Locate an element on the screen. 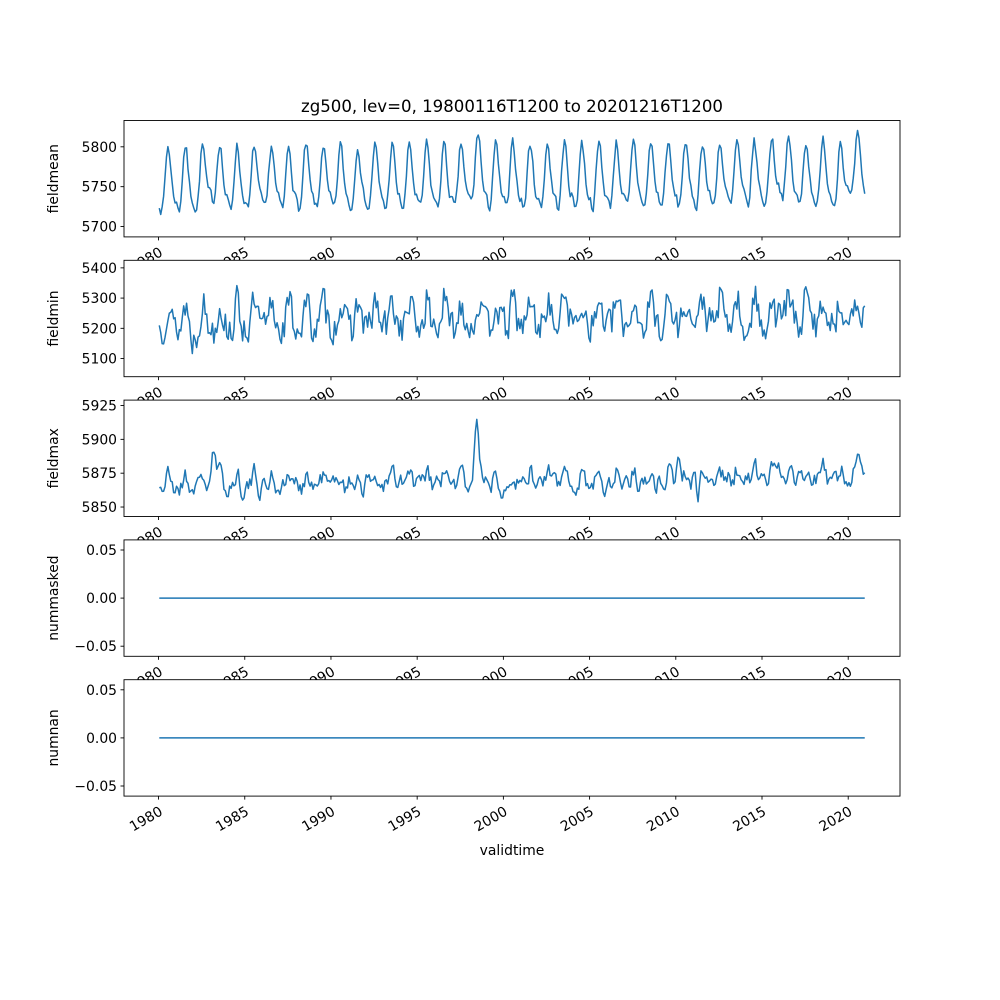  x-tick-label: 2020 is located at coordinates (836, 820).